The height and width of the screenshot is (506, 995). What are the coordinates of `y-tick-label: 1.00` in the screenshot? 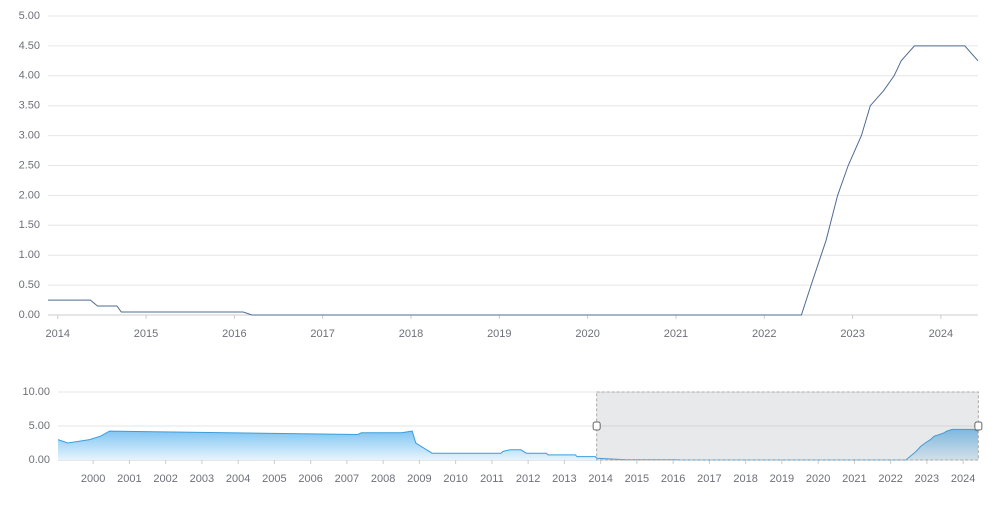 It's located at (29, 255).